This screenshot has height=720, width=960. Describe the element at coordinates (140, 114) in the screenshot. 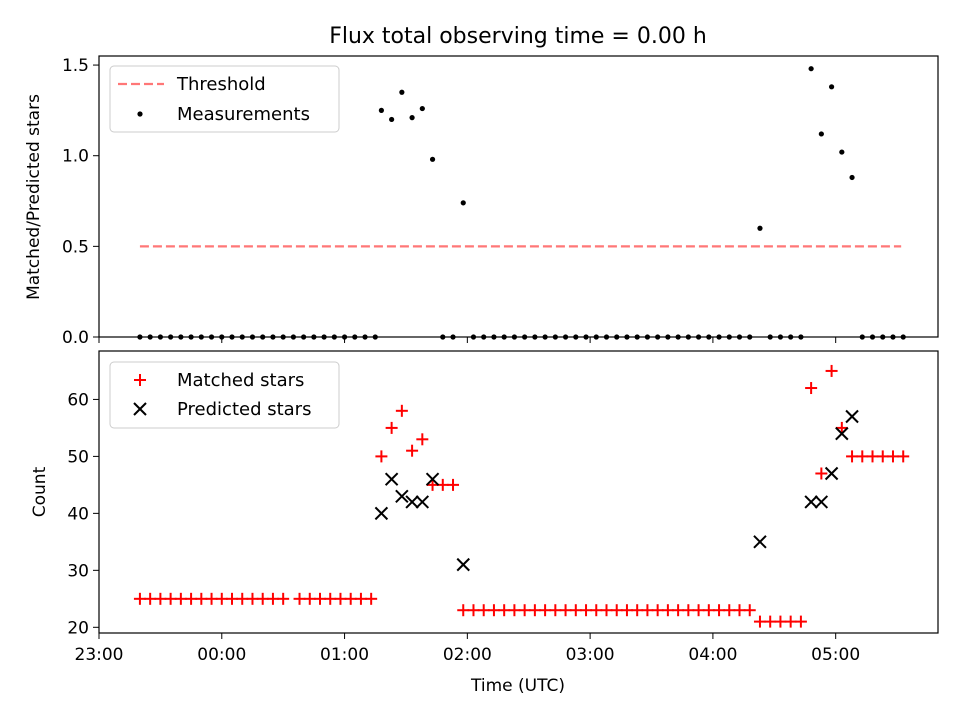

I see `measurements-legend-marker` at that location.